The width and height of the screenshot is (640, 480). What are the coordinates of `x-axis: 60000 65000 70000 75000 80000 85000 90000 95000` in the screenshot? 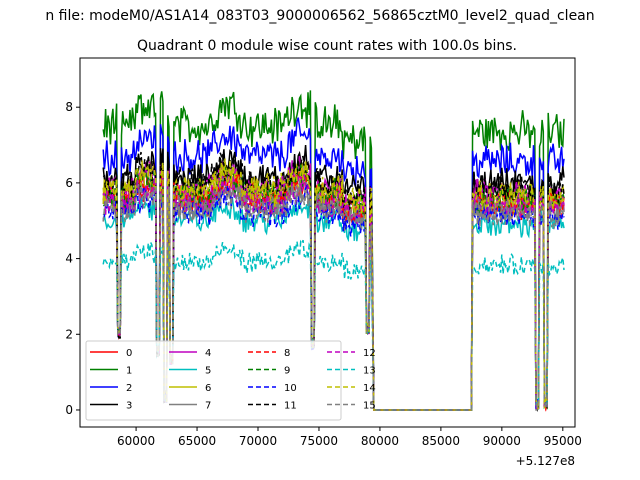 It's located at (349, 437).